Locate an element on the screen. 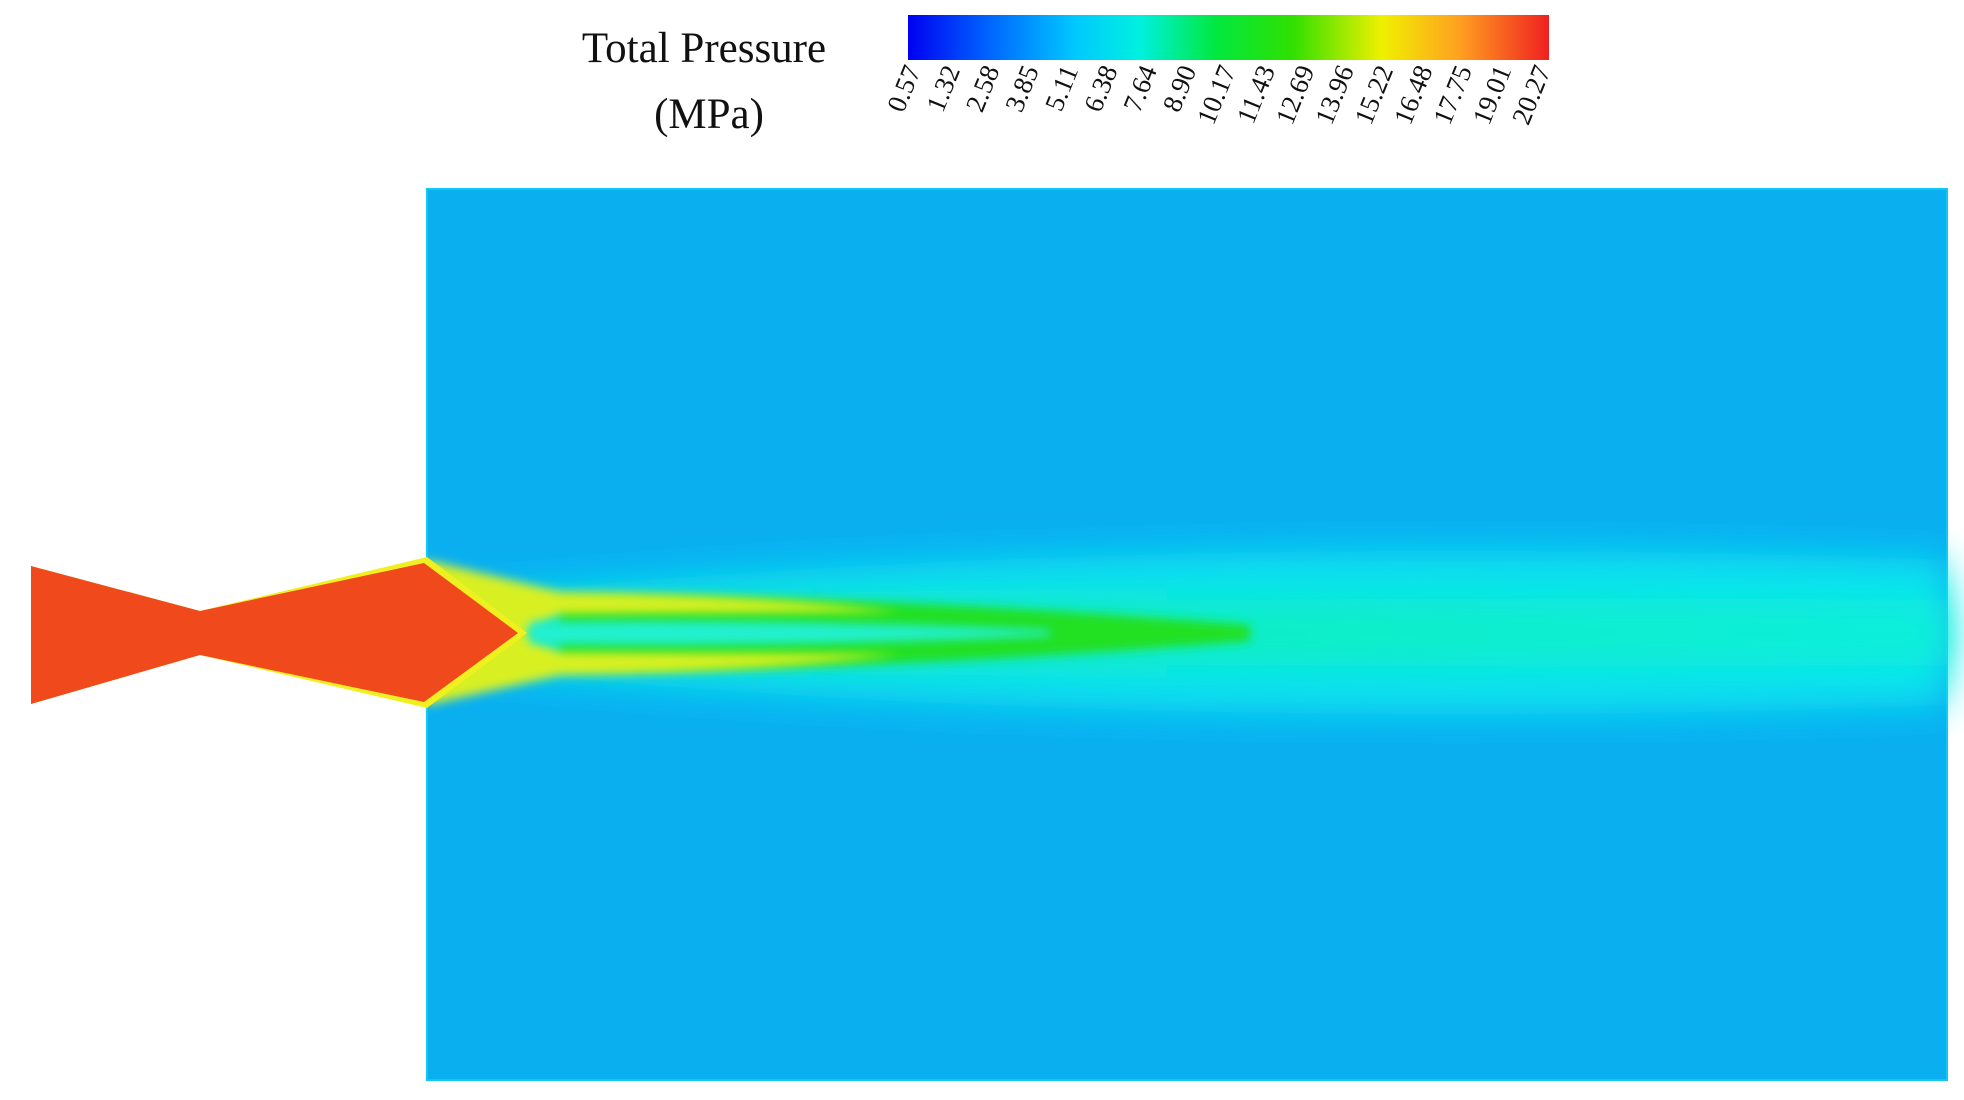 This screenshot has height=1100, width=1964. colorbar-tick-label: 3.85 is located at coordinates (1022, 88).